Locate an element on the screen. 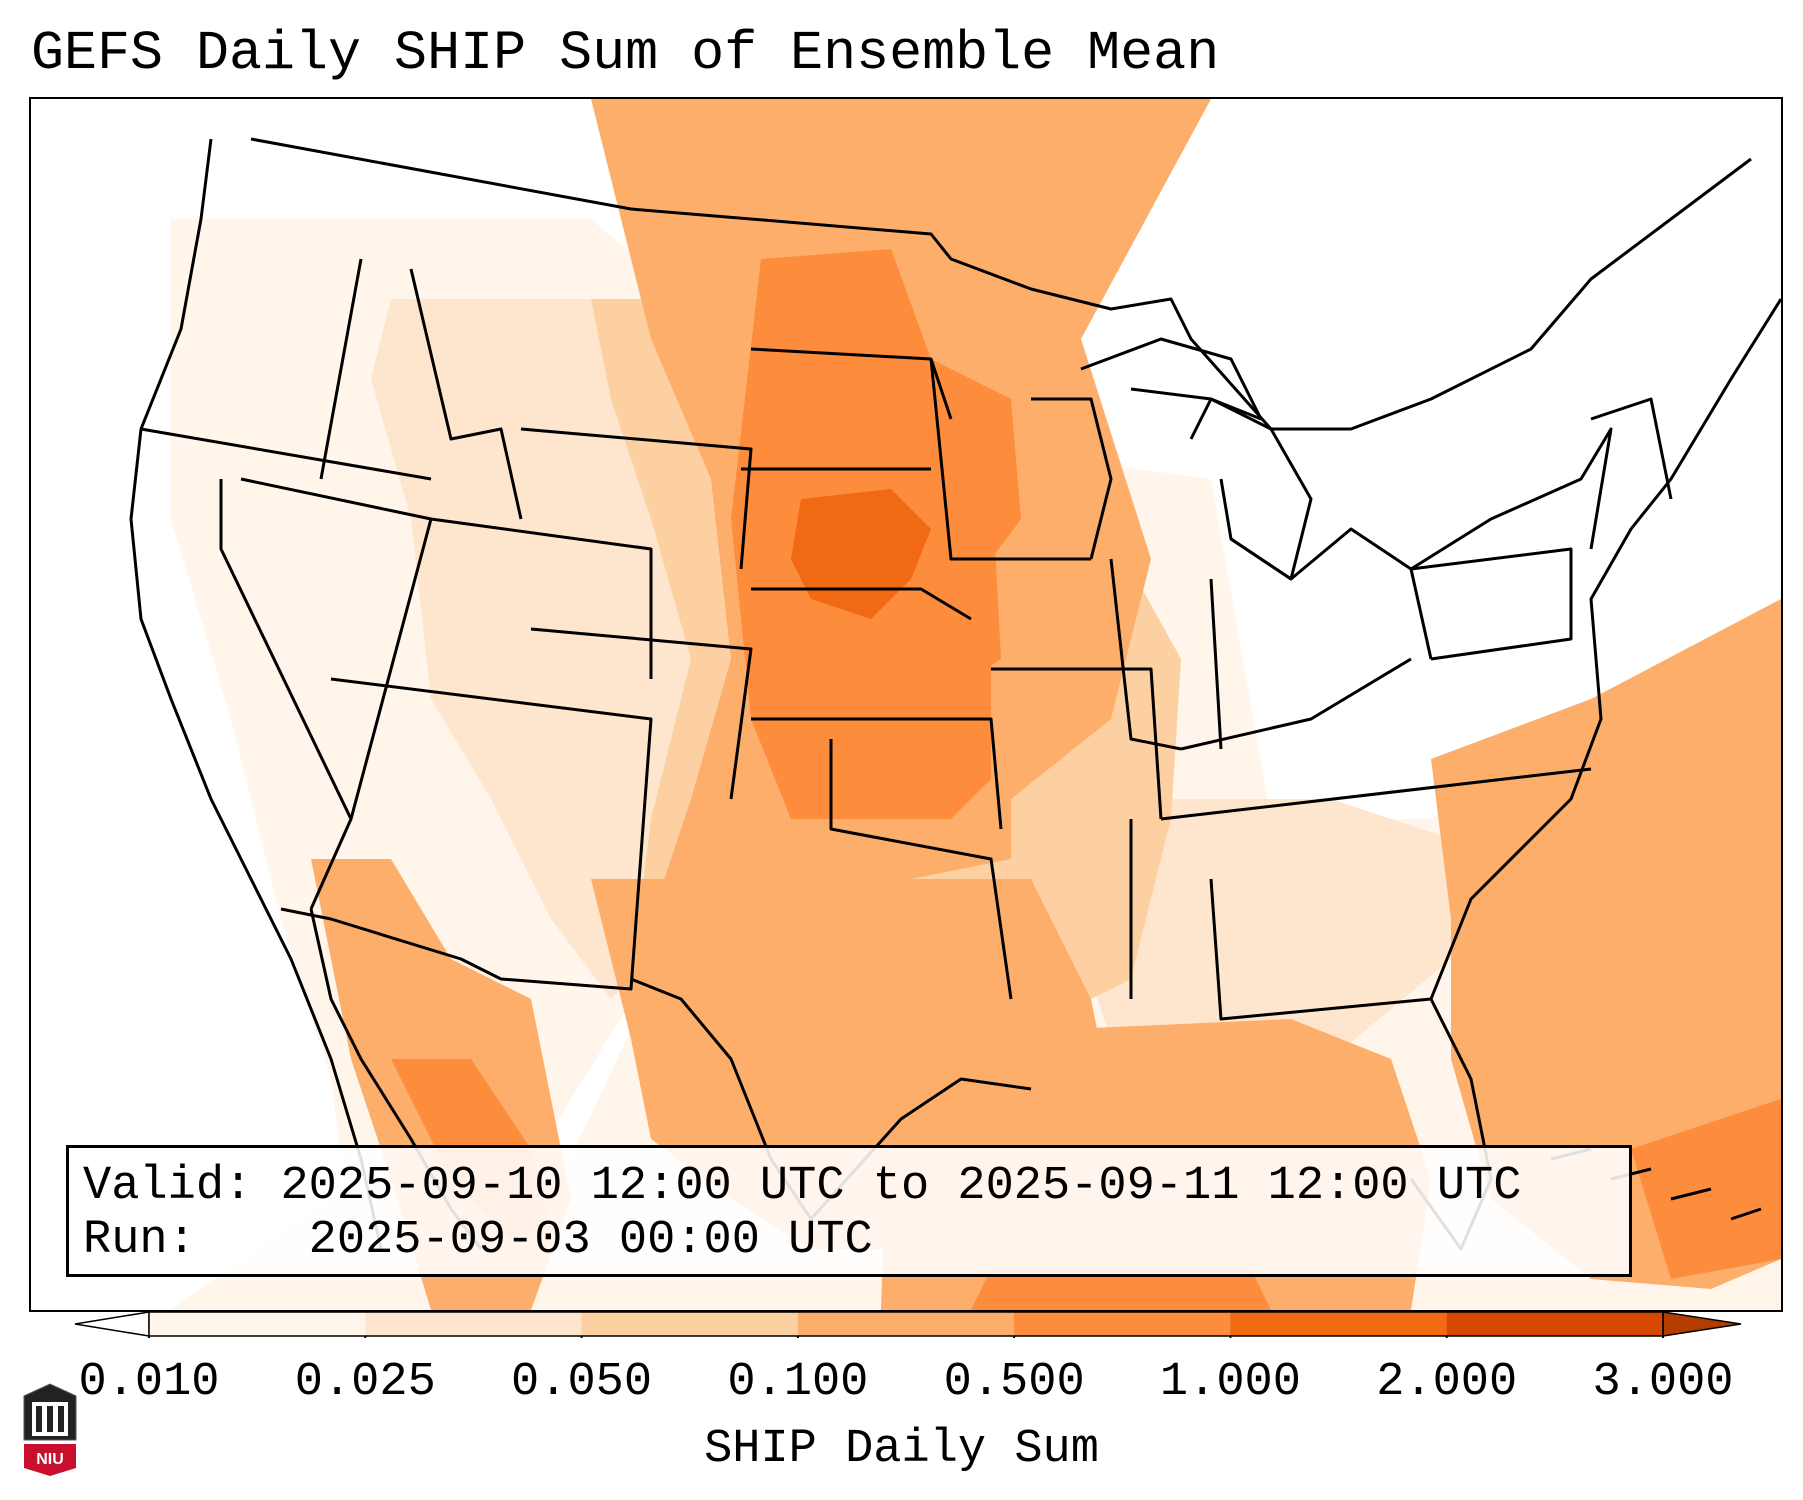 This screenshot has width=1803, height=1500. ne-ks-line is located at coordinates (861, 604).